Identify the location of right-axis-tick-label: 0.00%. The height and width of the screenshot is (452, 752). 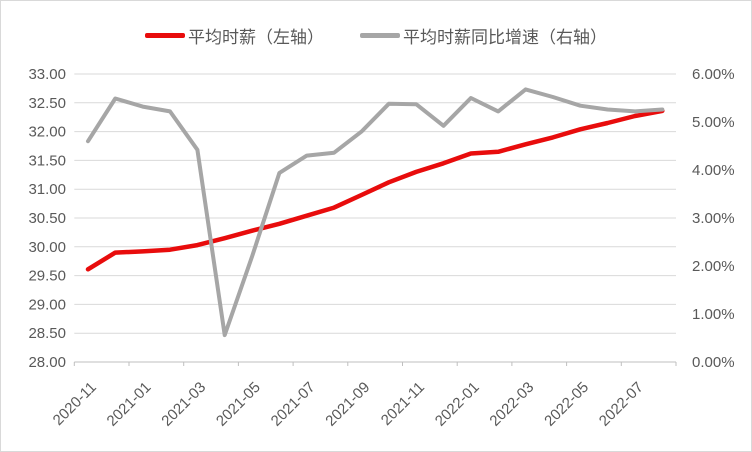
(713, 362).